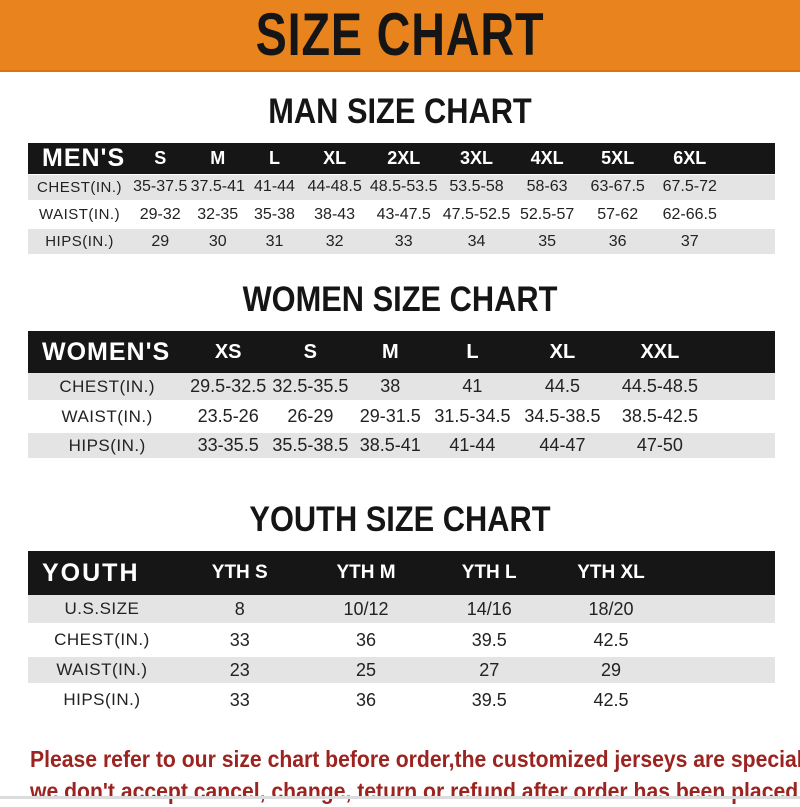 The image size is (800, 807). What do you see at coordinates (547, 241) in the screenshot?
I see `table-cell: 35` at bounding box center [547, 241].